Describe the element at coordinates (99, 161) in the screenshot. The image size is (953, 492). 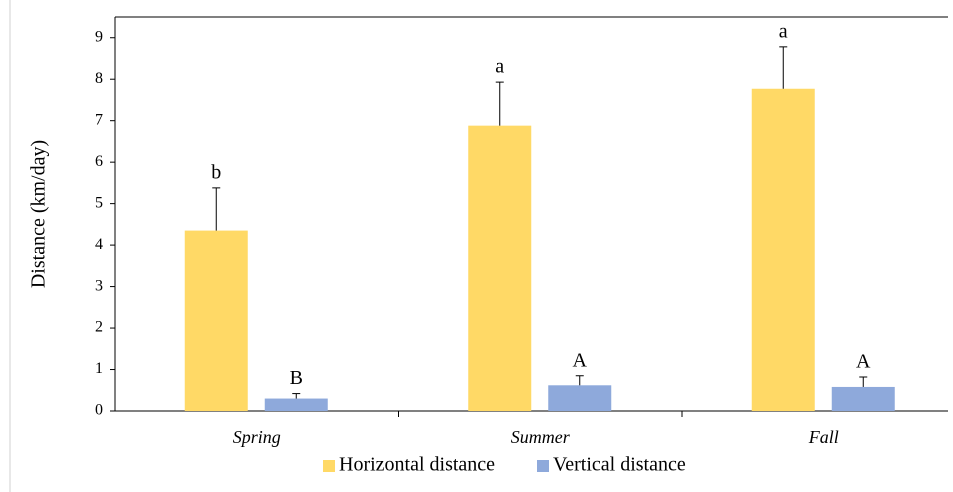
I see `y-tick-label: 6` at that location.